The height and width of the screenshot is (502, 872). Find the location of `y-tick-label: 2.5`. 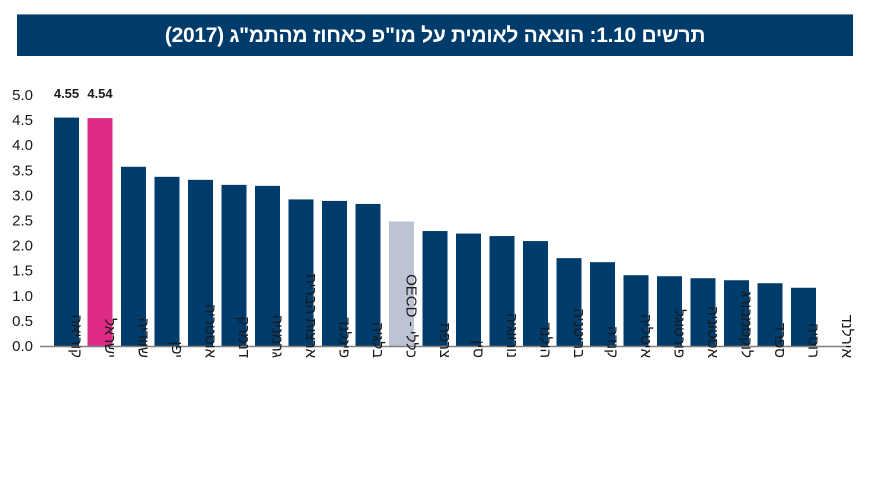

y-tick-label: 2.5 is located at coordinates (22, 221).